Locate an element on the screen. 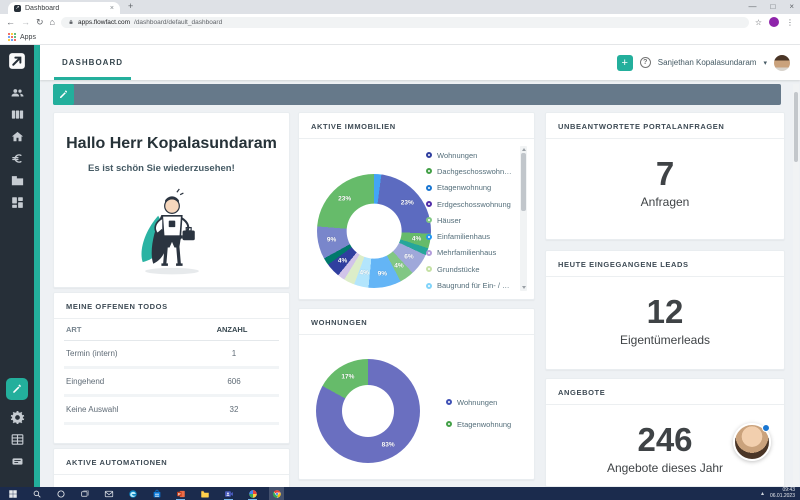  user-name: Sanjethan Kopalasundaram is located at coordinates (707, 62).